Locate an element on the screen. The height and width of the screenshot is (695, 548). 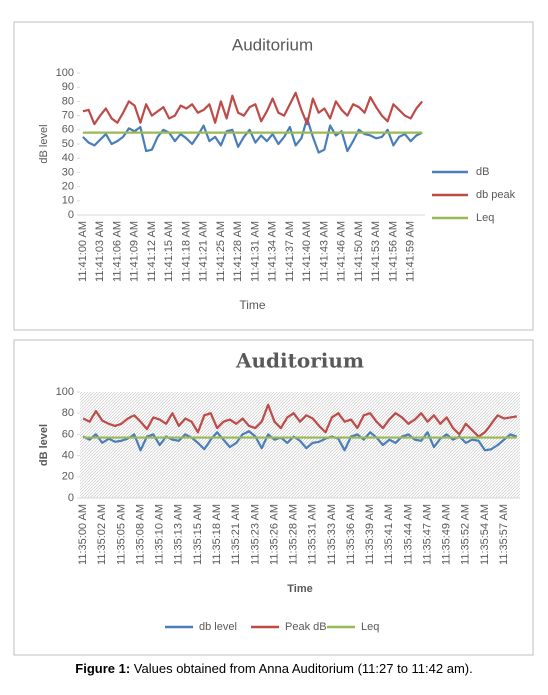
legend-label: Peak dB is located at coordinates (306, 627).